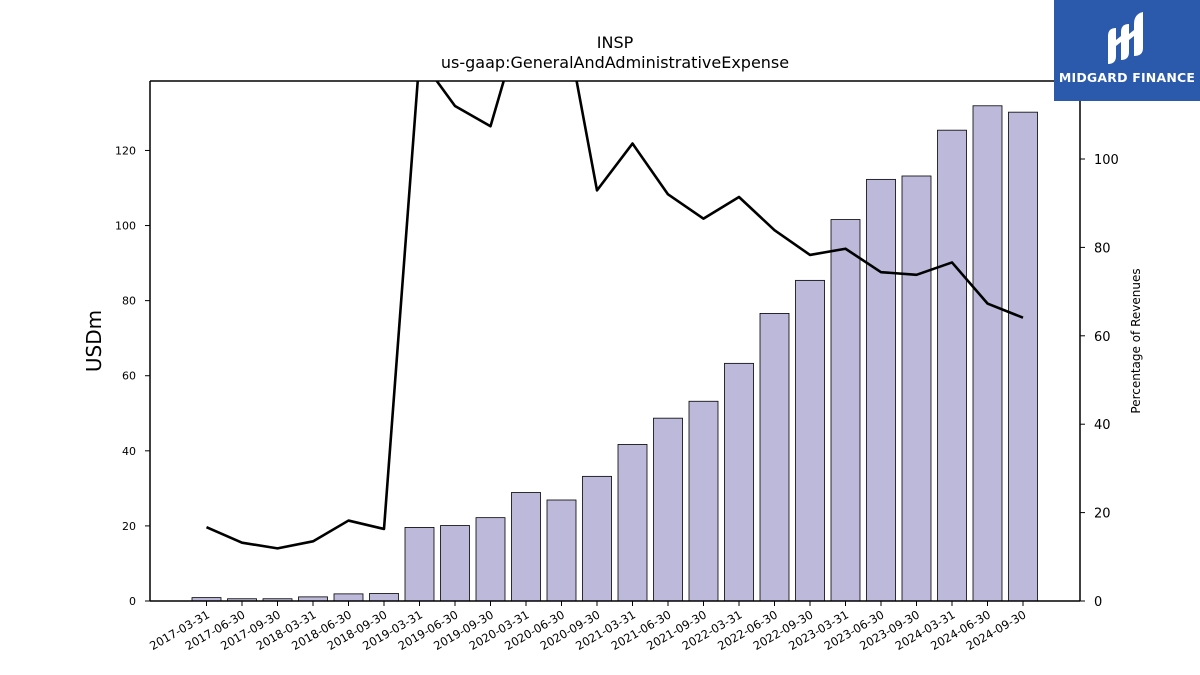 The width and height of the screenshot is (1200, 675). Describe the element at coordinates (1125, 38) in the screenshot. I see `midgard-logo-icon` at that location.